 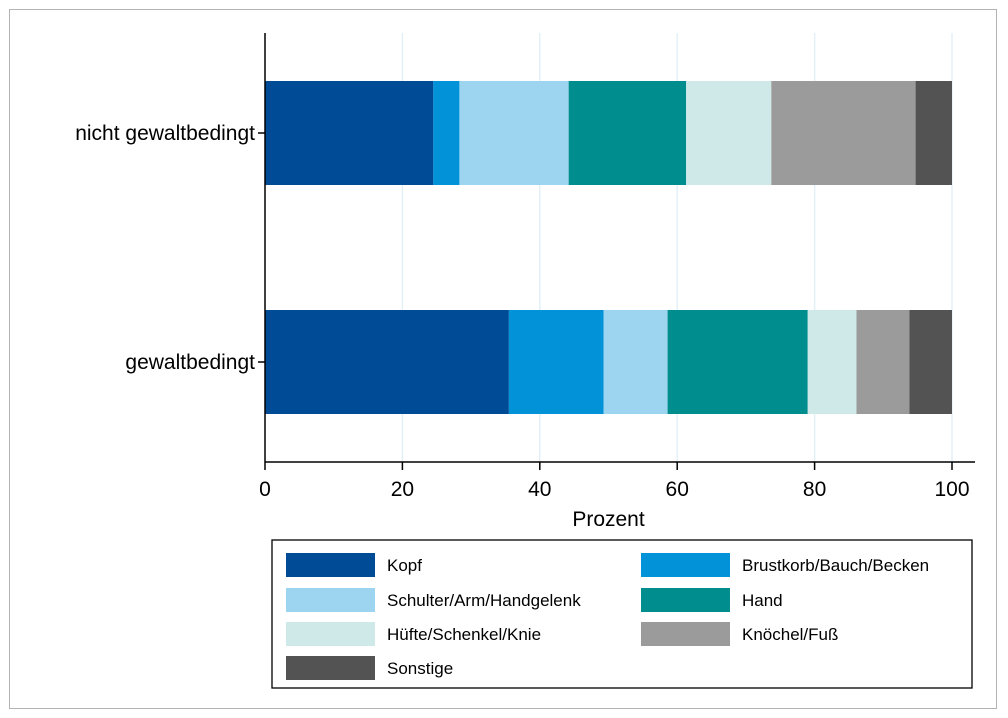 I want to click on bar-nicht-gewaltbedingt-schulter-arm-handgelenk, so click(x=513, y=133).